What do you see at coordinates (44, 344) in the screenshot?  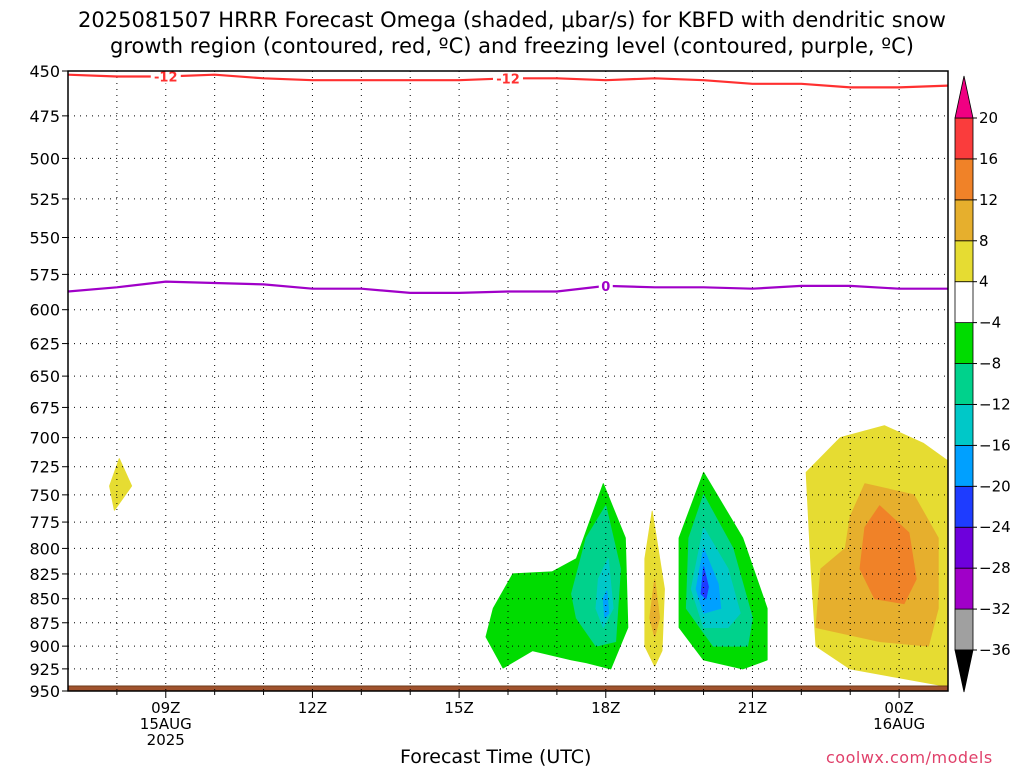 I see `y-tick-label: 625` at bounding box center [44, 344].